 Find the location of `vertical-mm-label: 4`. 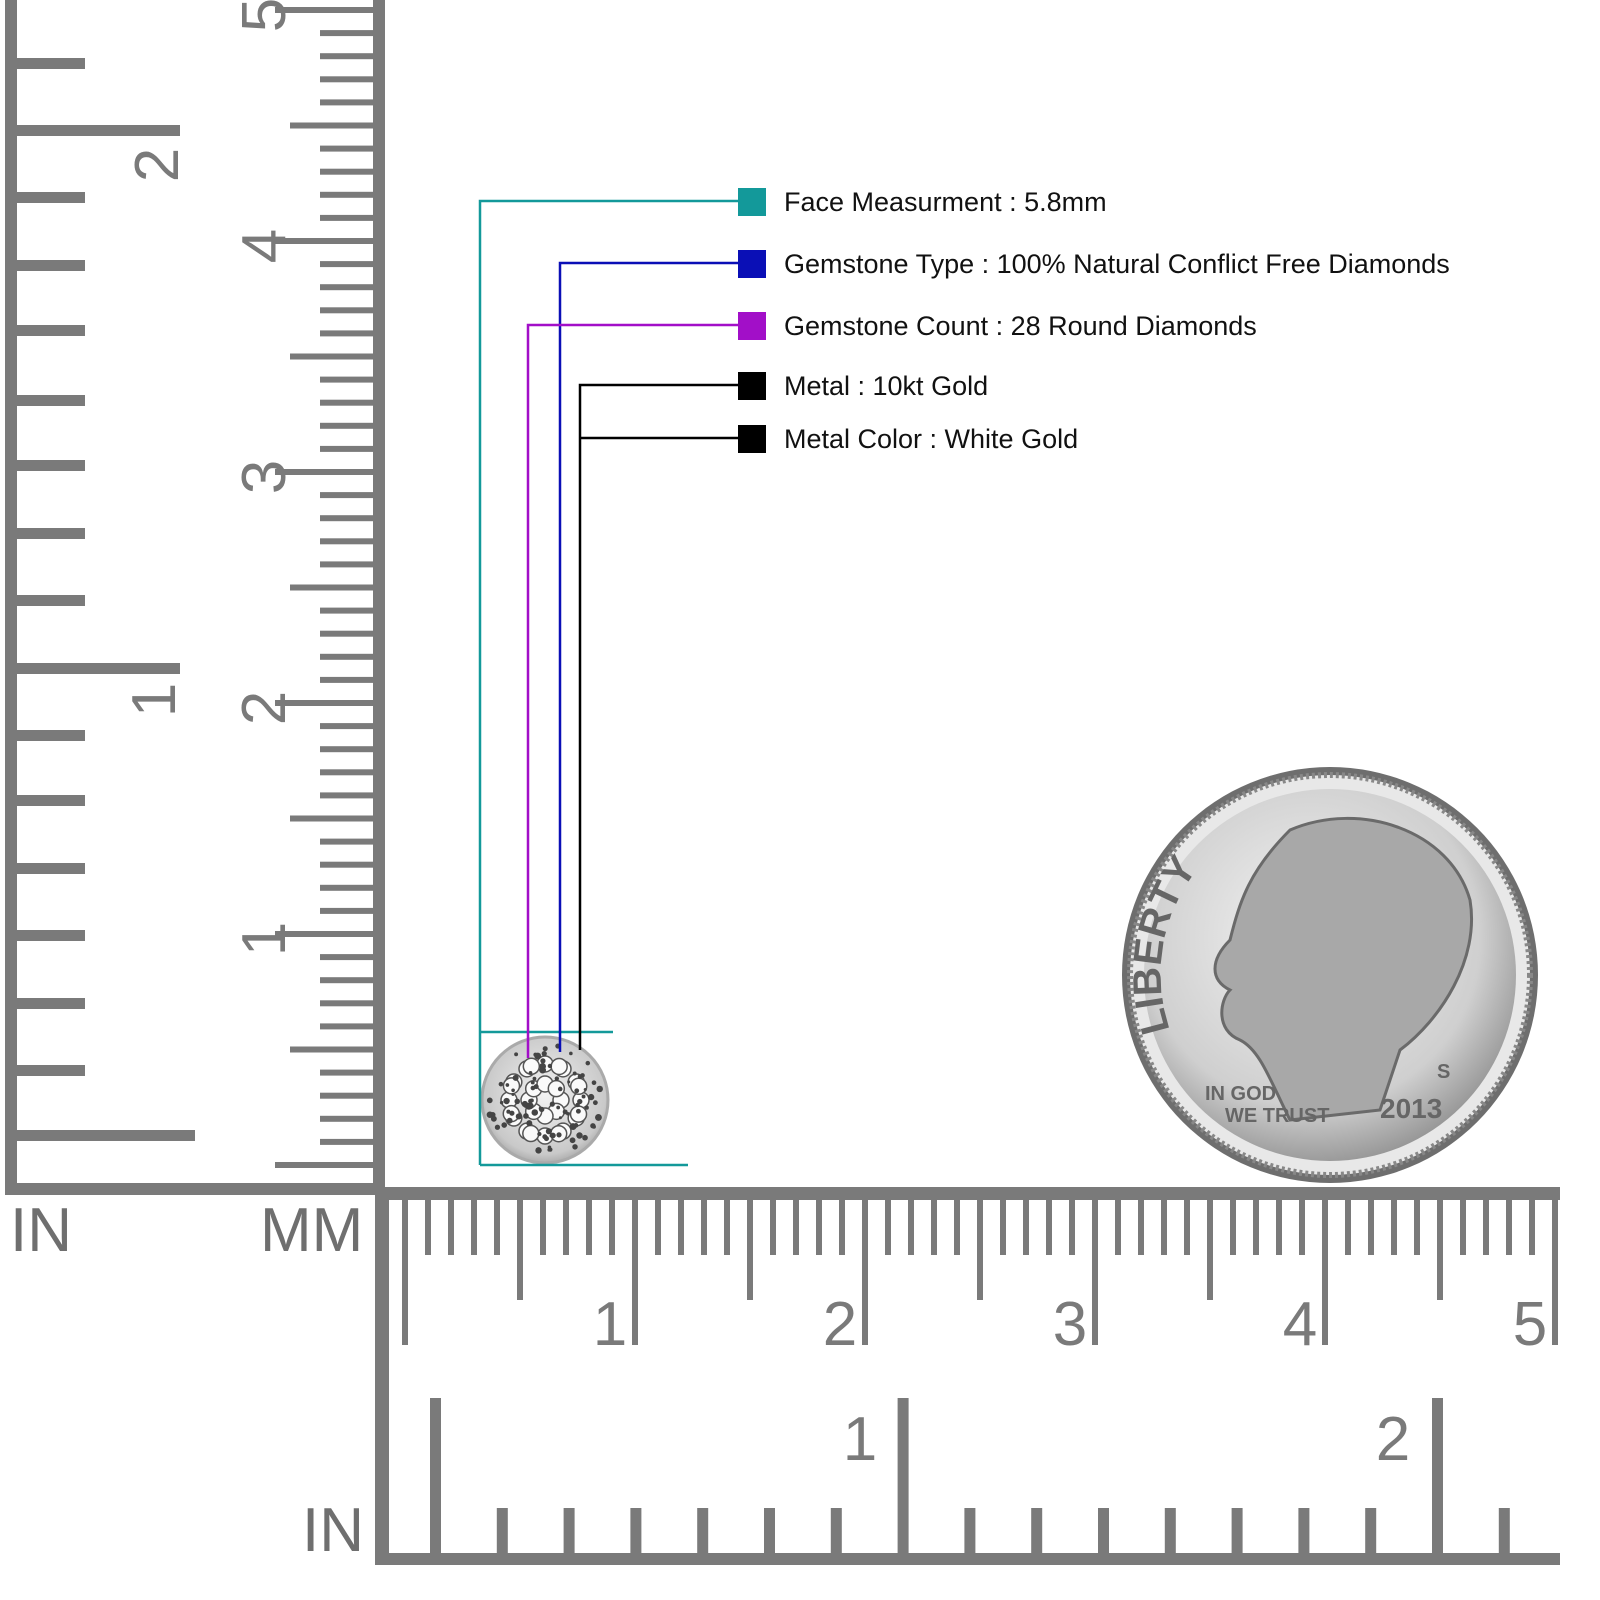

vertical-mm-label: 4 is located at coordinates (264, 246).